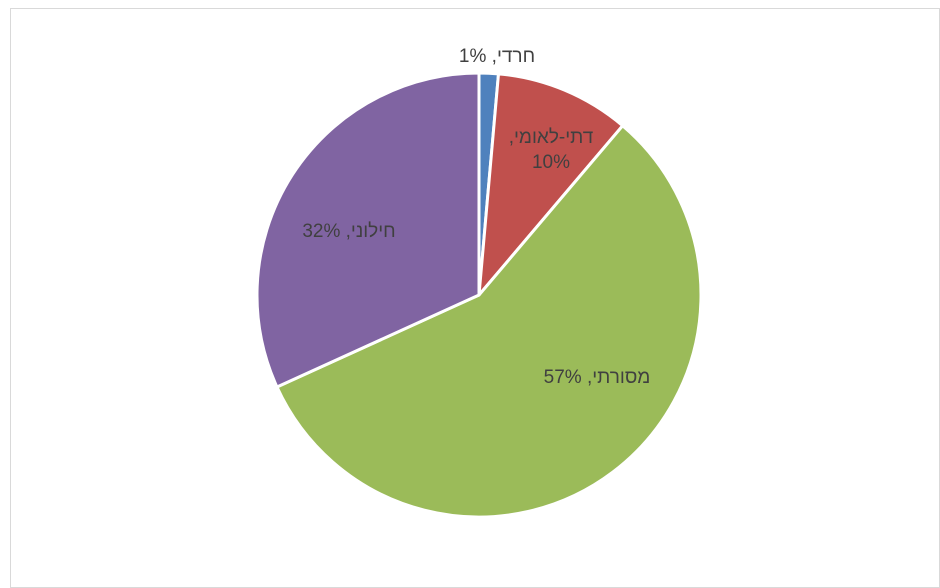 The width and height of the screenshot is (940, 588). I want to click on slice-hiloni, so click(368, 230).